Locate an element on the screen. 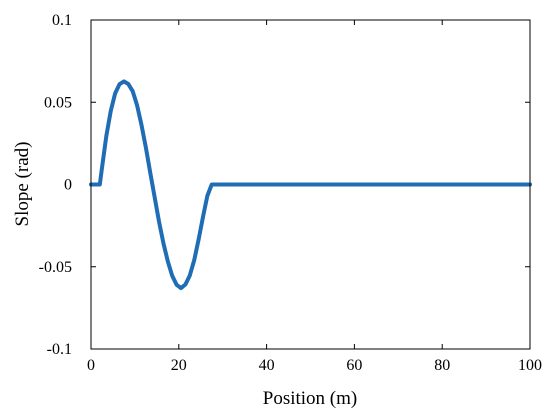  y-tick-label: 0.05 is located at coordinates (58, 102).